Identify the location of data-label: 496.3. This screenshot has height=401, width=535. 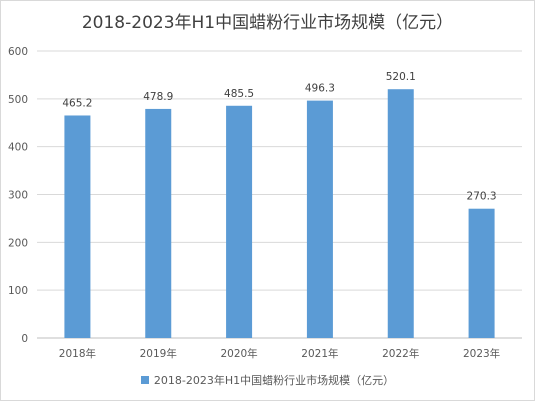
(320, 89).